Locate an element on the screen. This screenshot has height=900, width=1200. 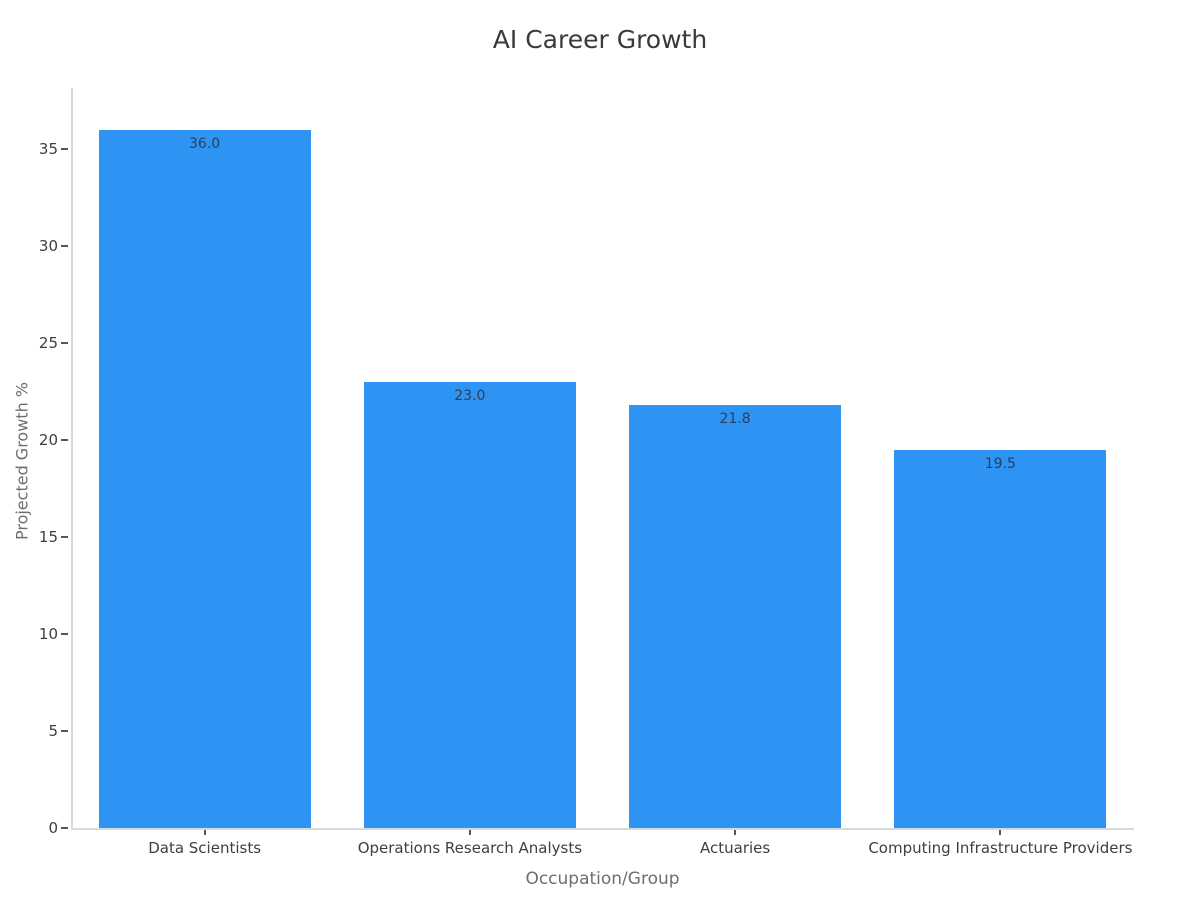
x-axis-line is located at coordinates (602, 829).